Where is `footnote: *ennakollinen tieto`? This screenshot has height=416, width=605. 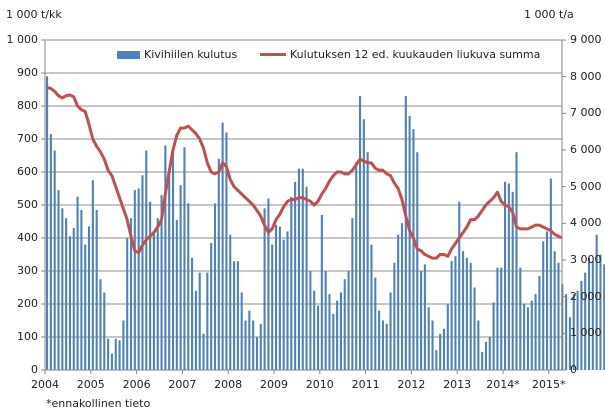 footnote: *ennakollinen tieto is located at coordinates (98, 403).